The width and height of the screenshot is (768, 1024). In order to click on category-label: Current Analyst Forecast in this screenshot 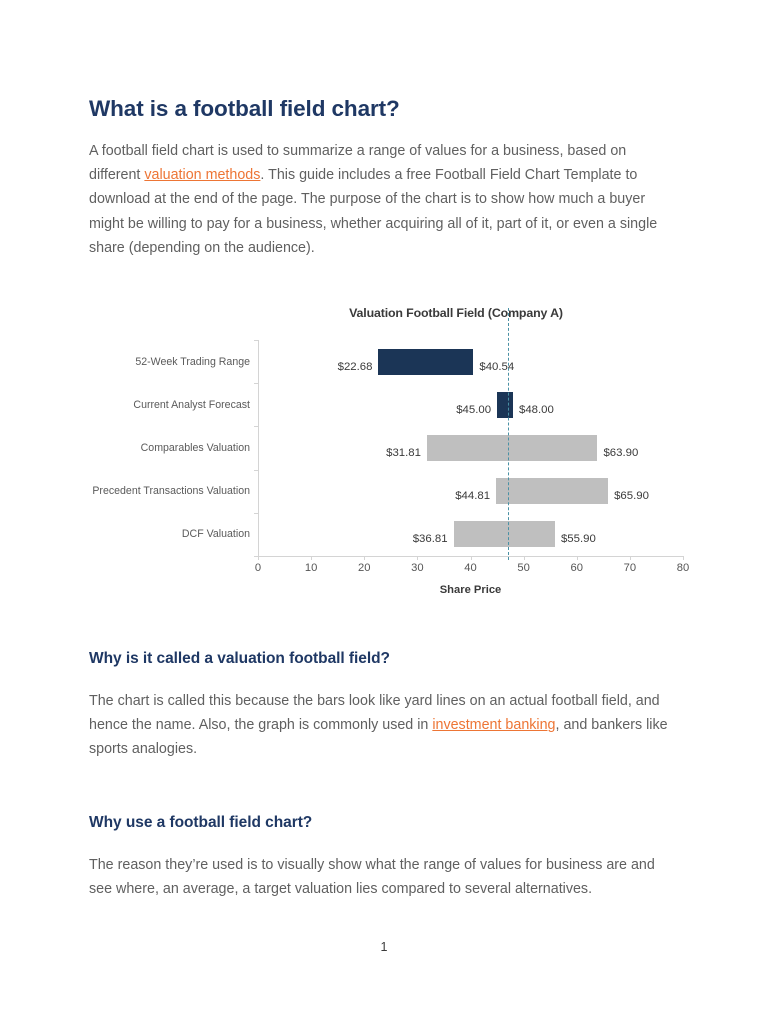, I will do `click(191, 404)`.